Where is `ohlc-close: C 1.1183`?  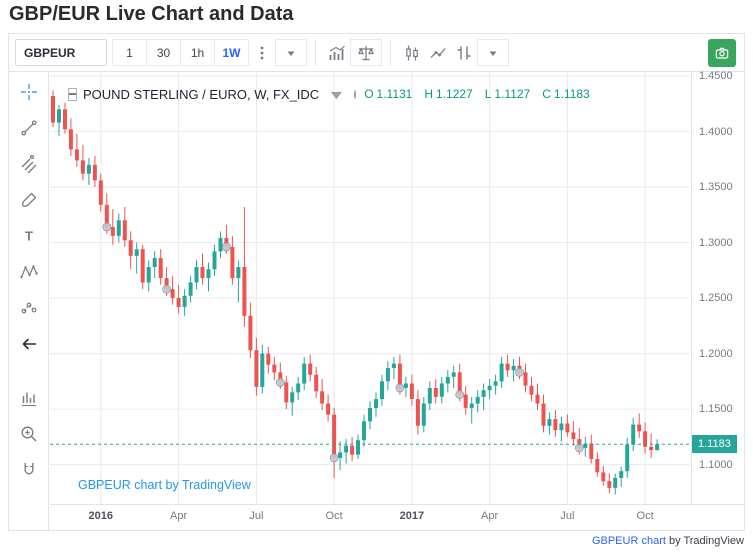 ohlc-close: C 1.1183 is located at coordinates (566, 94).